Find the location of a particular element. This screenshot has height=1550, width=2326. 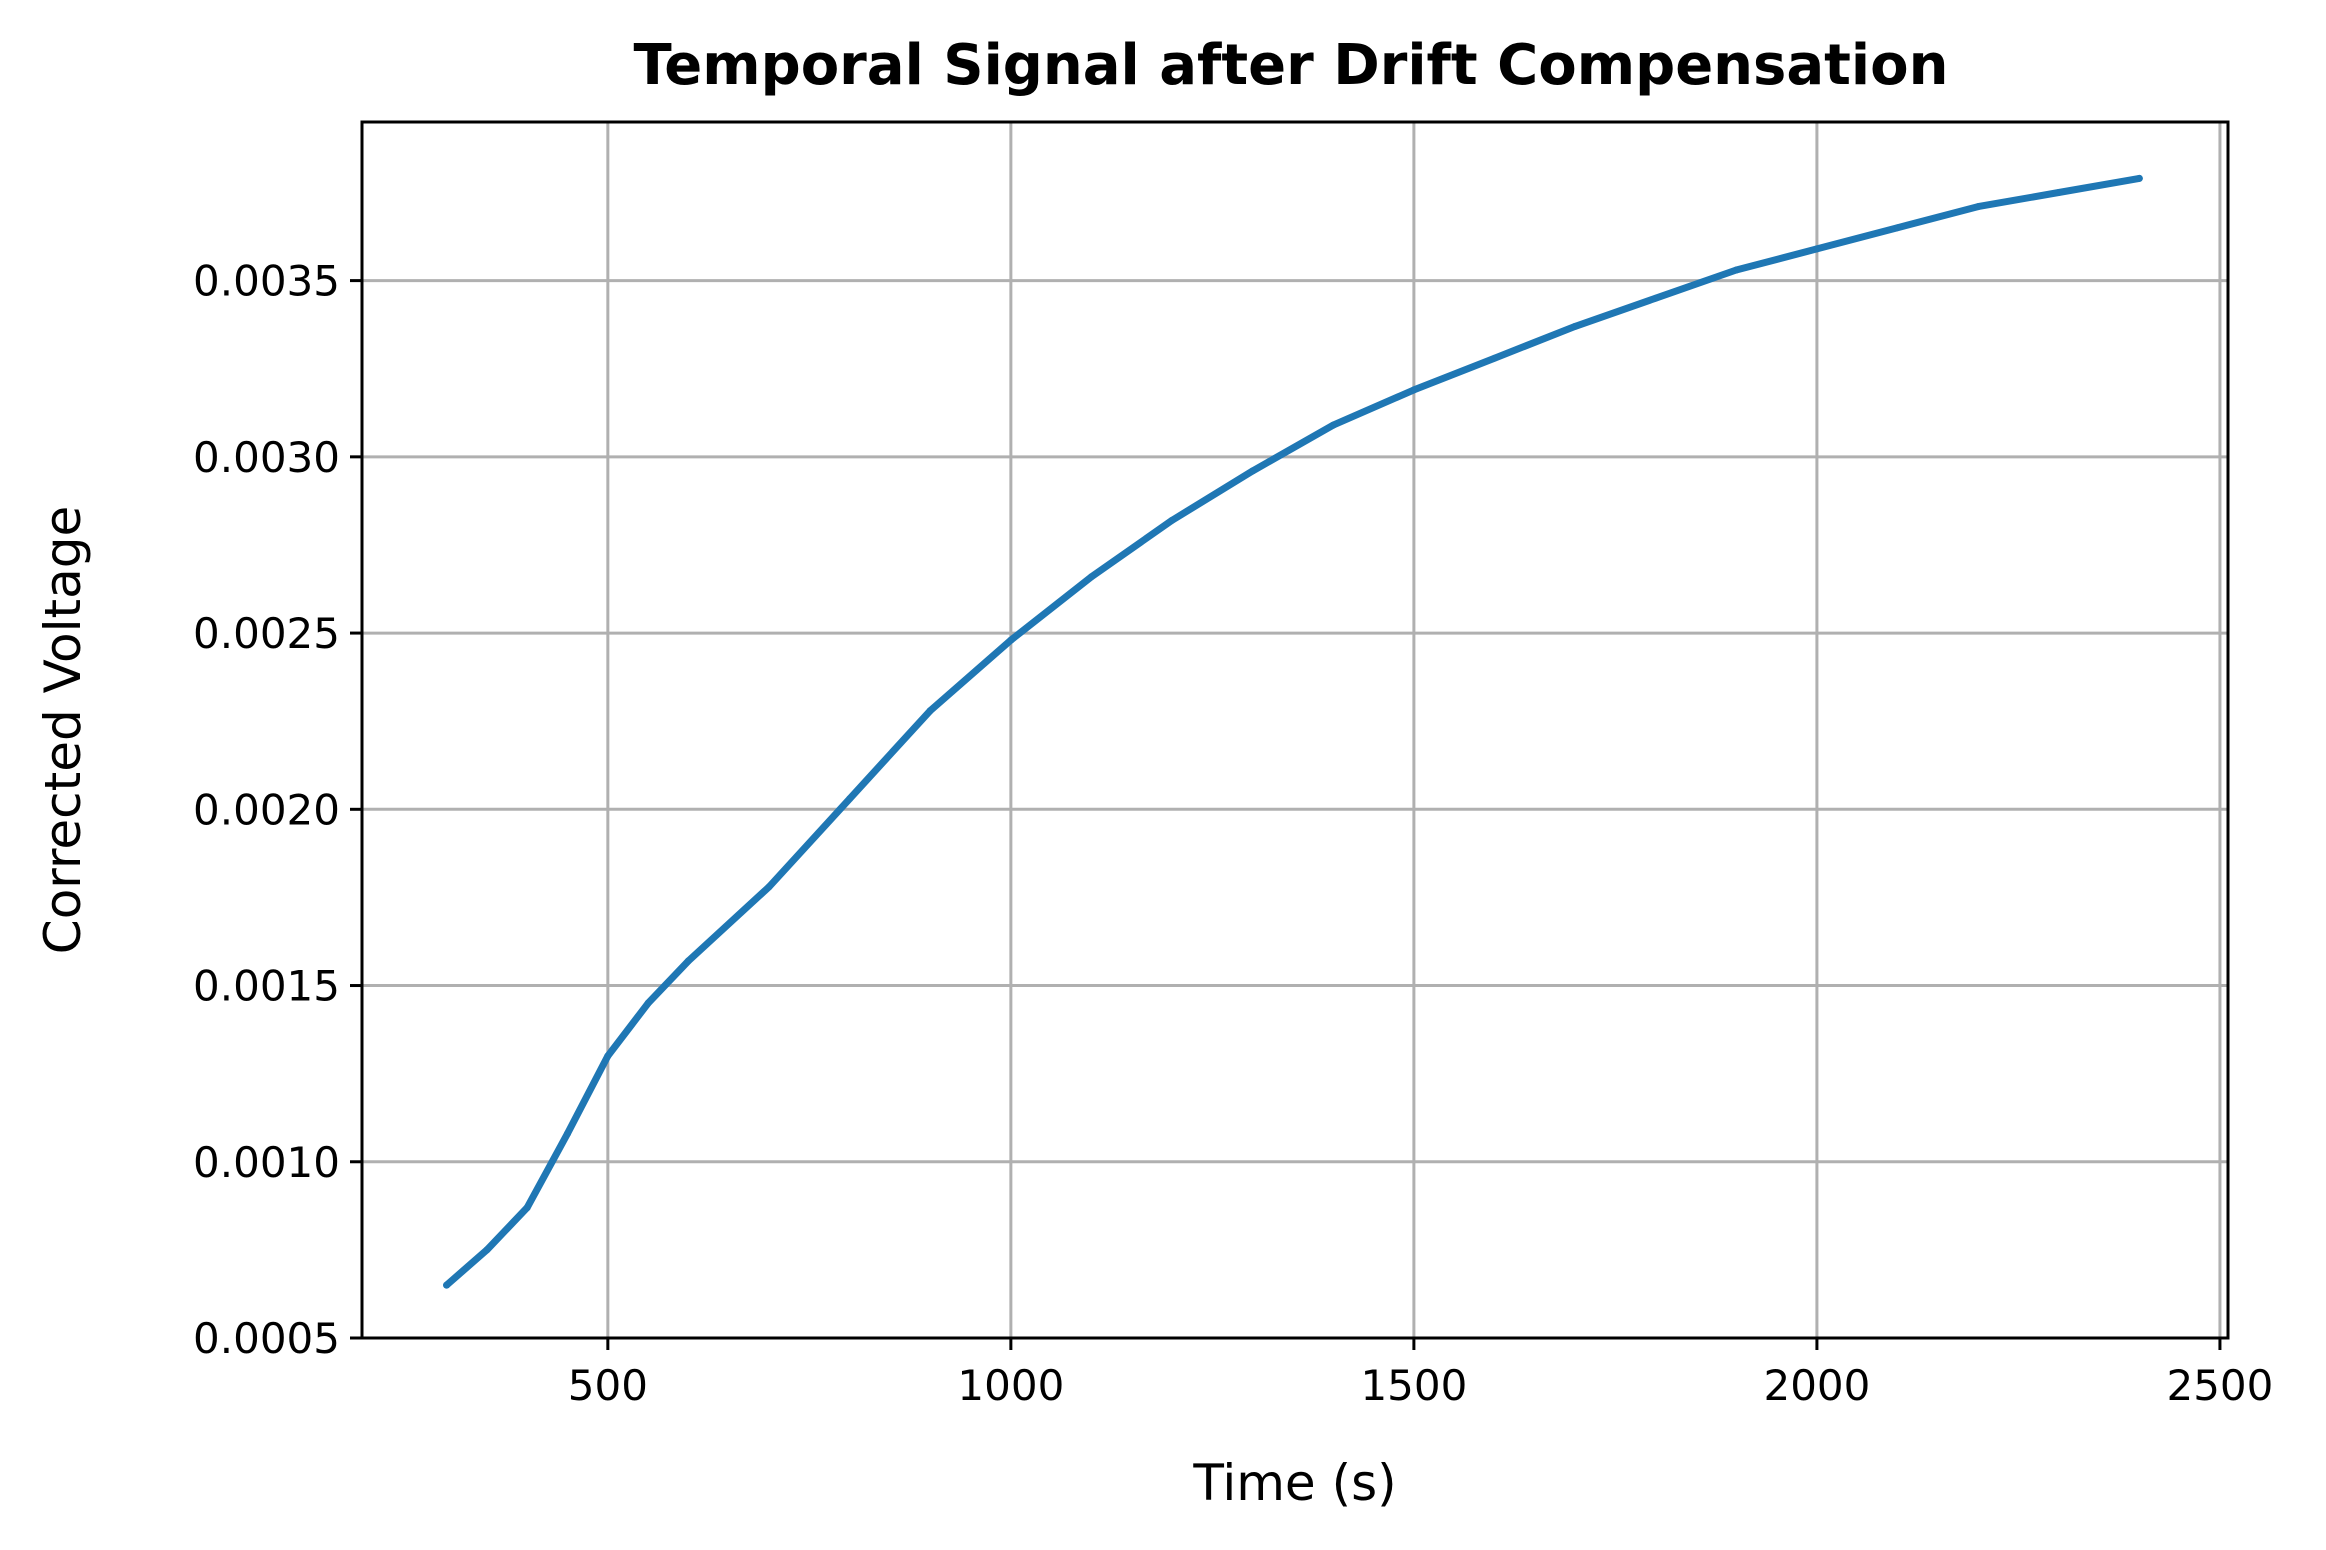

x-tick-label: 1500 is located at coordinates (1413, 1385).